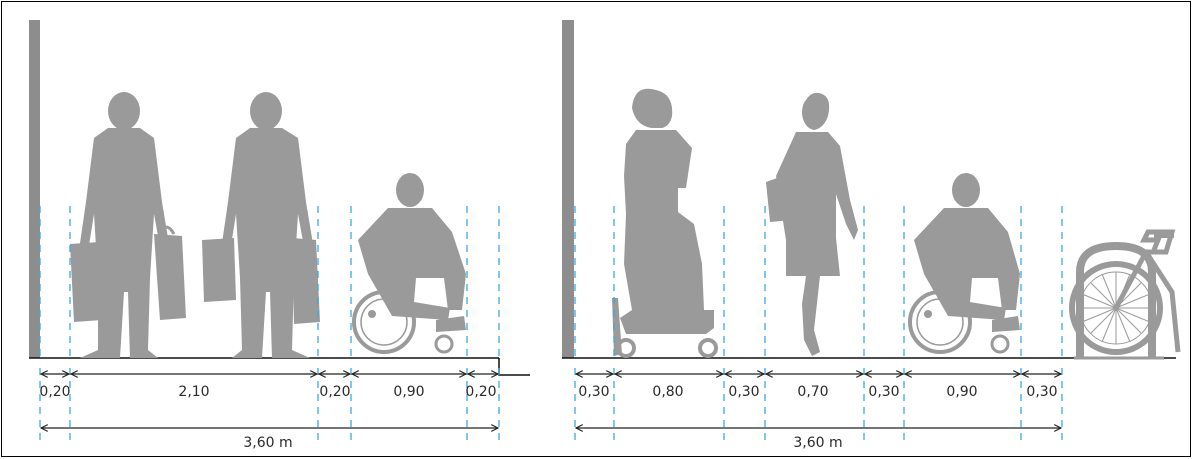 The width and height of the screenshot is (1194, 459). I want to click on left-total-label: 3,60 m, so click(267, 443).